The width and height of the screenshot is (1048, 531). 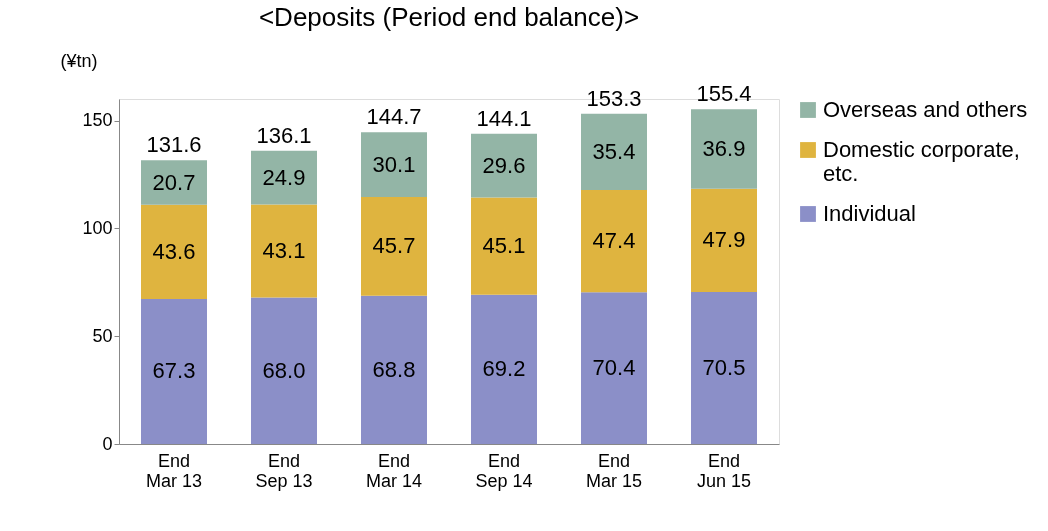 I want to click on y-tick-label: 50, so click(x=102, y=335).